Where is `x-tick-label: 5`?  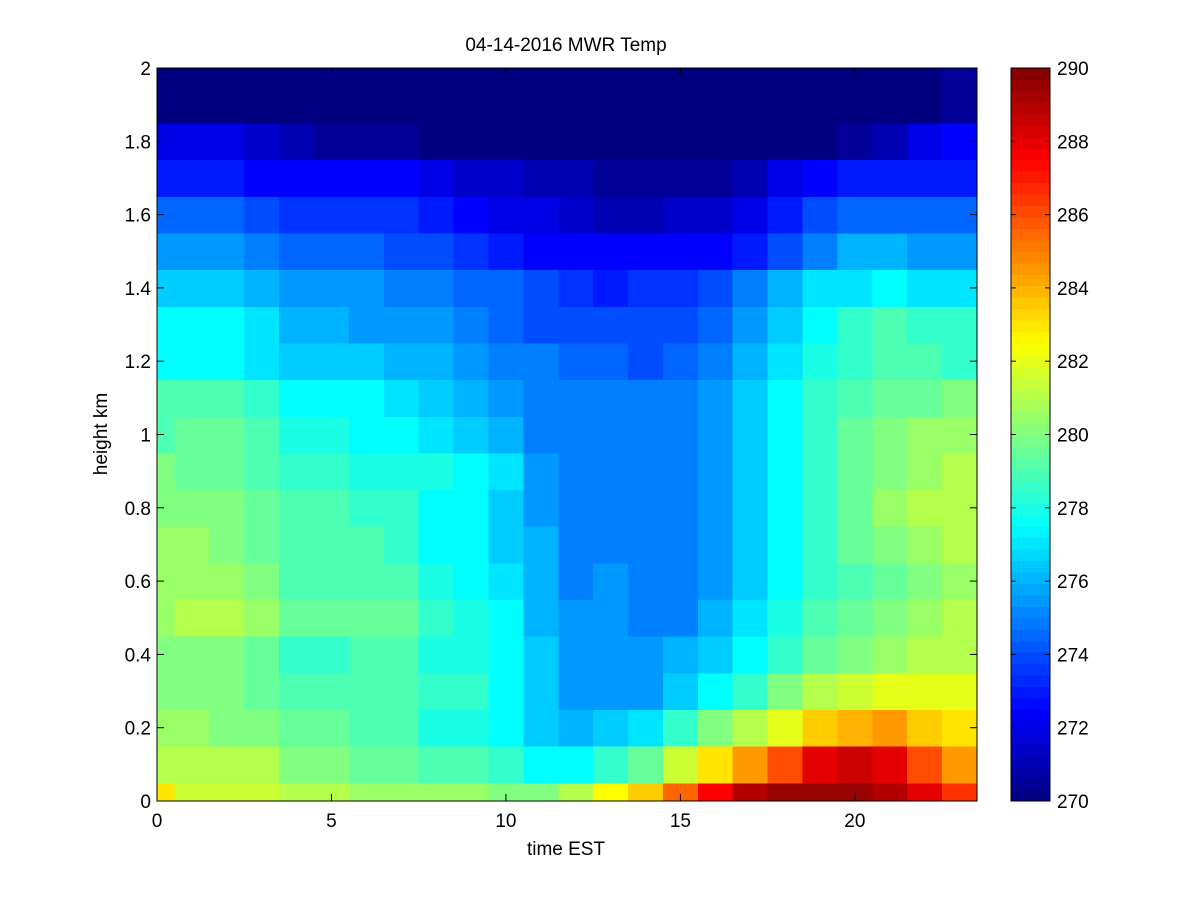 x-tick-label: 5 is located at coordinates (331, 821).